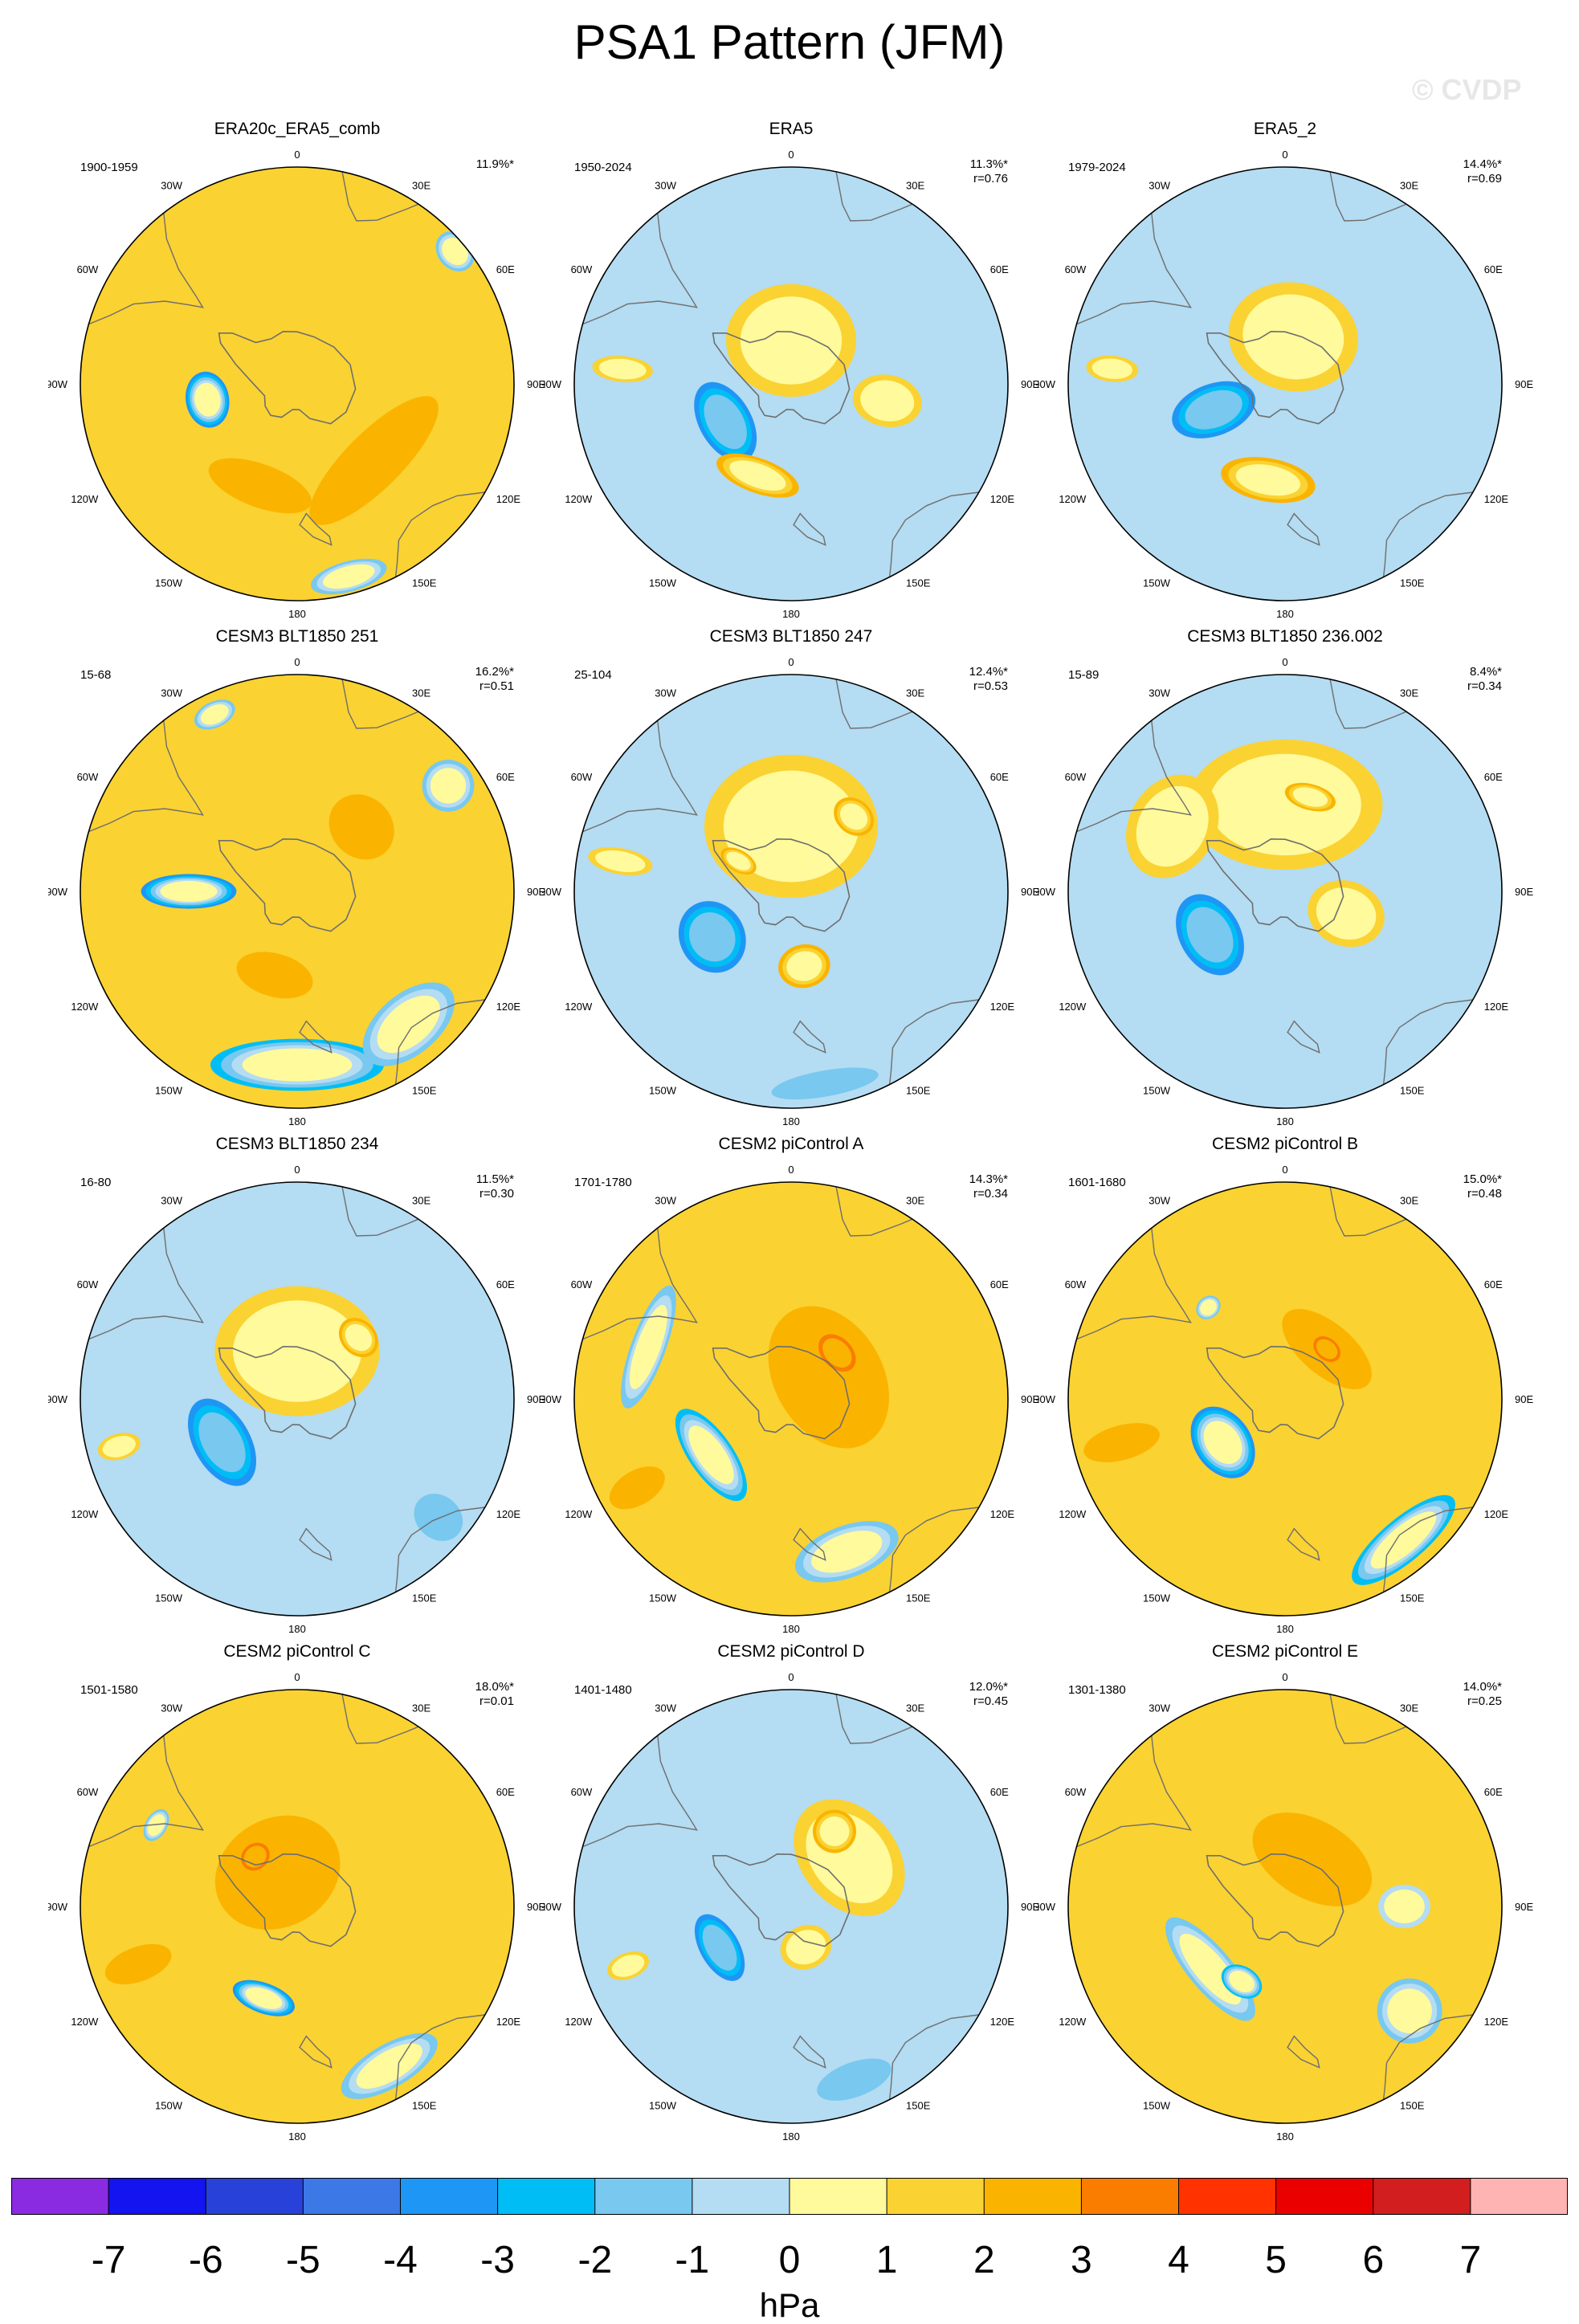 This screenshot has height=2324, width=1579. Describe the element at coordinates (1482, 164) in the screenshot. I see `explained-variance: 14.4%*` at that location.